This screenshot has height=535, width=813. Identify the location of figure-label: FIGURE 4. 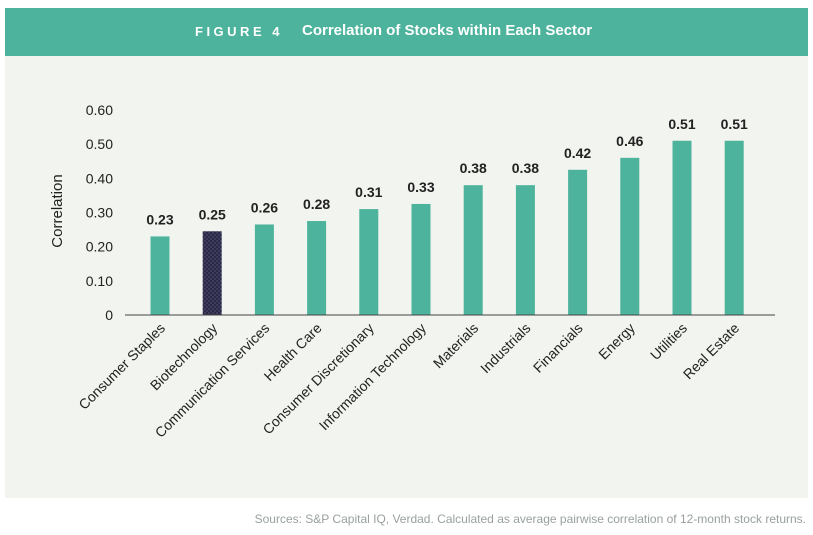
(239, 31).